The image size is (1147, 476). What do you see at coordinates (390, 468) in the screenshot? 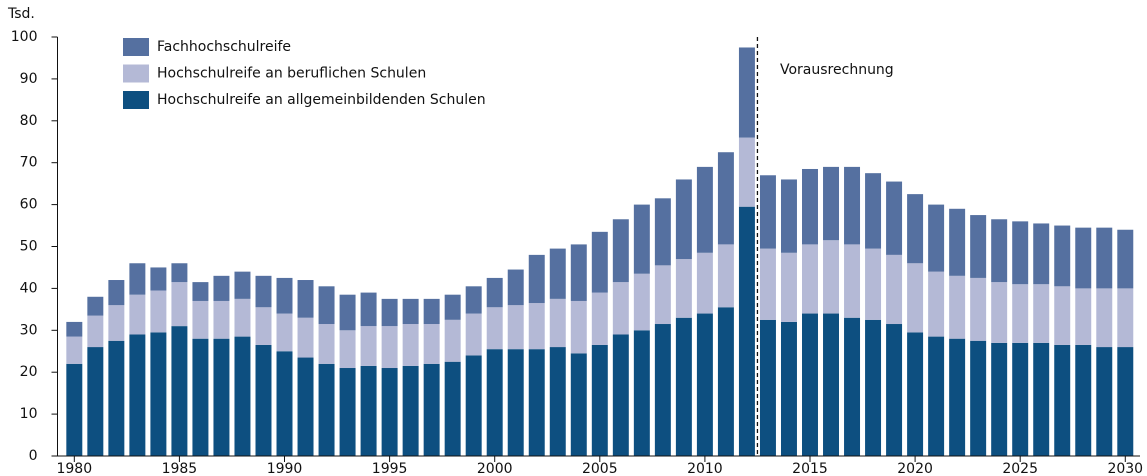
I see `x-tick-label: 1995` at bounding box center [390, 468].